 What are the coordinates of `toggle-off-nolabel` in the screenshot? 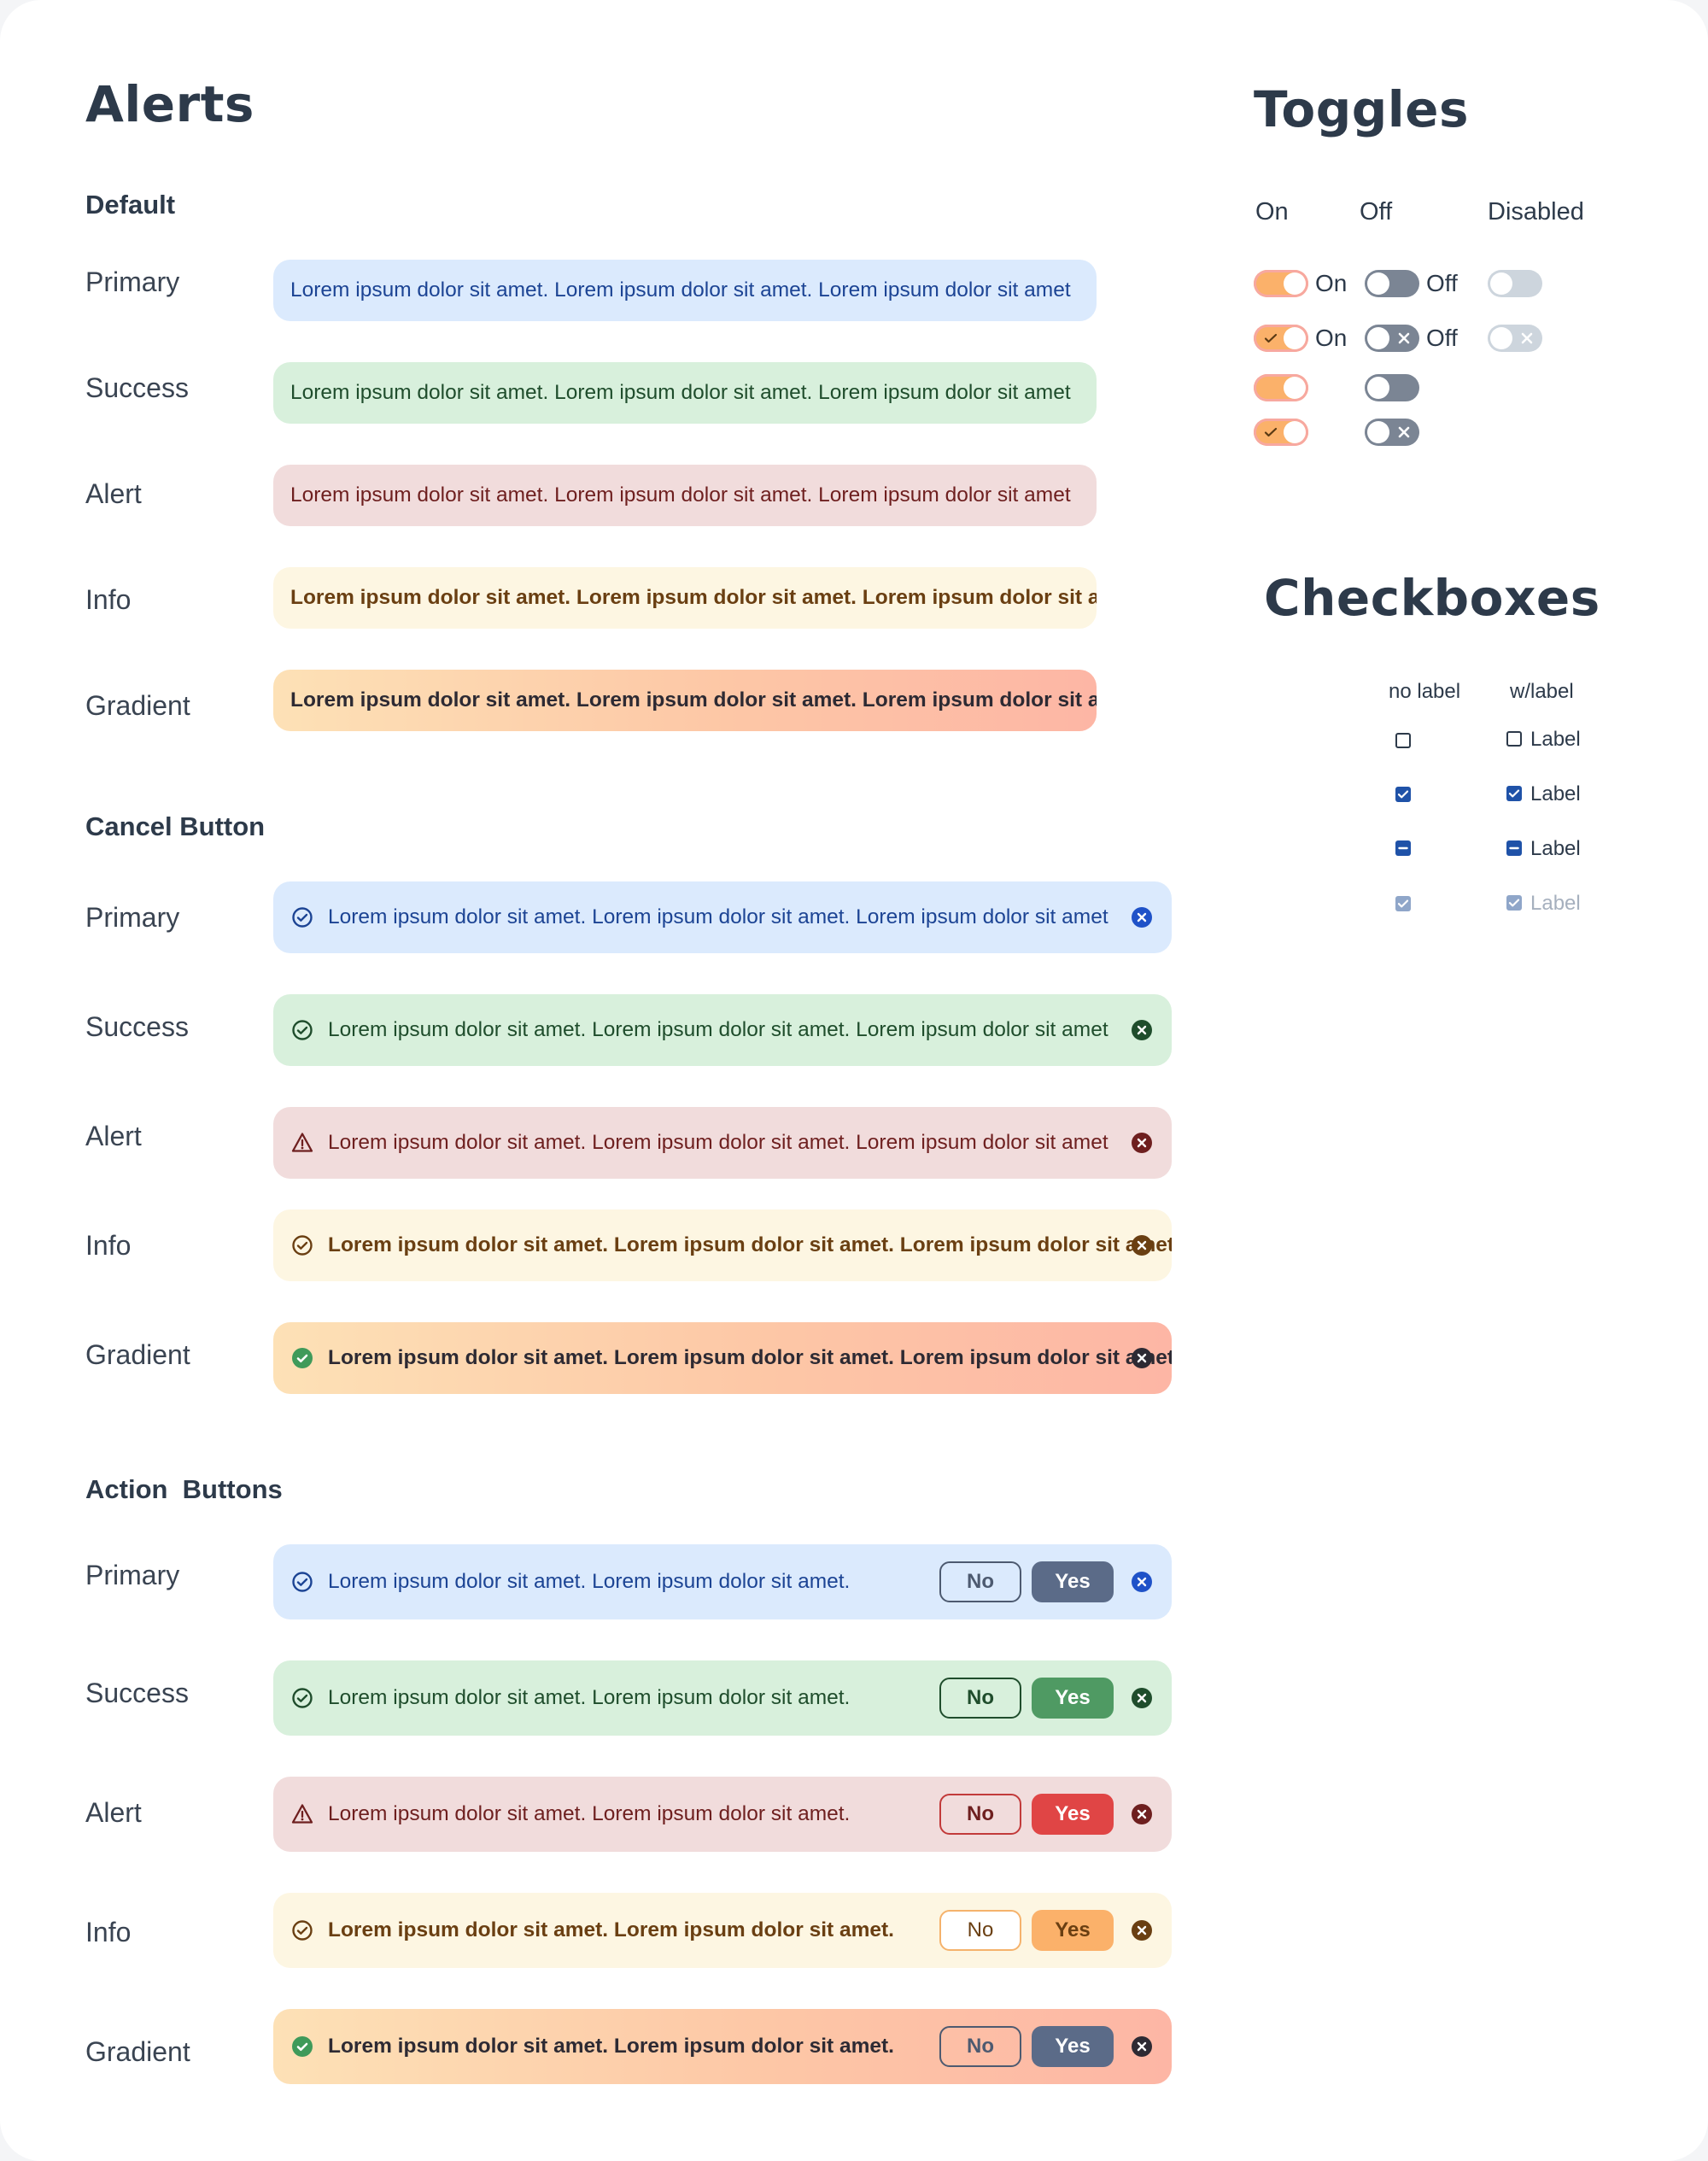 It's located at (1392, 387).